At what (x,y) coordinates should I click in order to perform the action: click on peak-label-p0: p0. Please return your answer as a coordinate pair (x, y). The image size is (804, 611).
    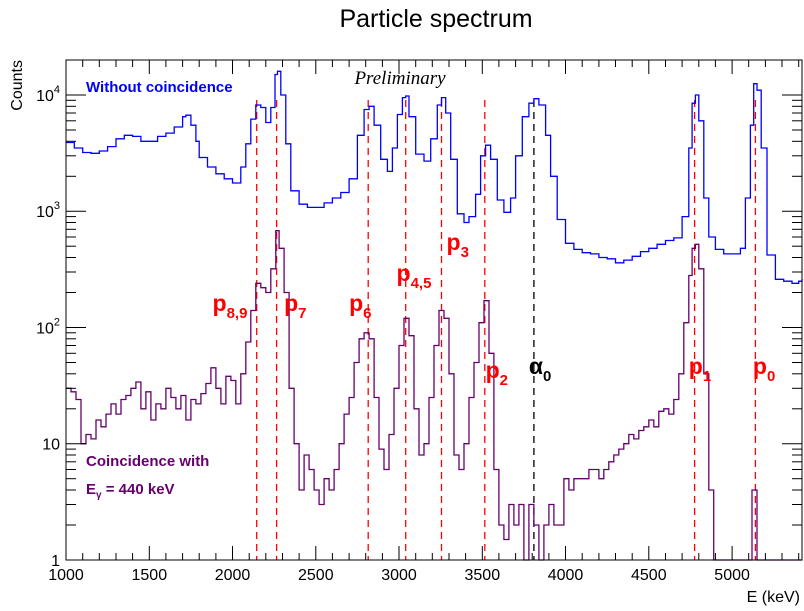
    Looking at the image, I should click on (764, 369).